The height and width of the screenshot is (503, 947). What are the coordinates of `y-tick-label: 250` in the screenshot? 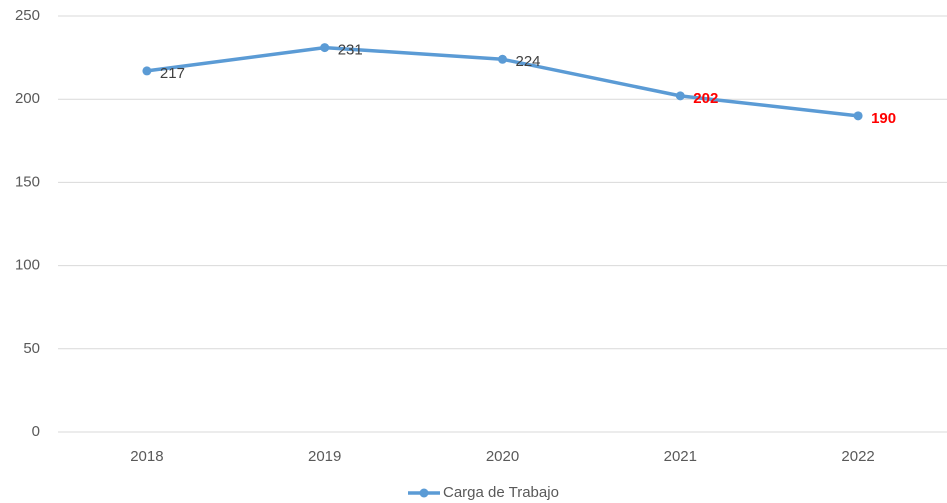 It's located at (27, 15).